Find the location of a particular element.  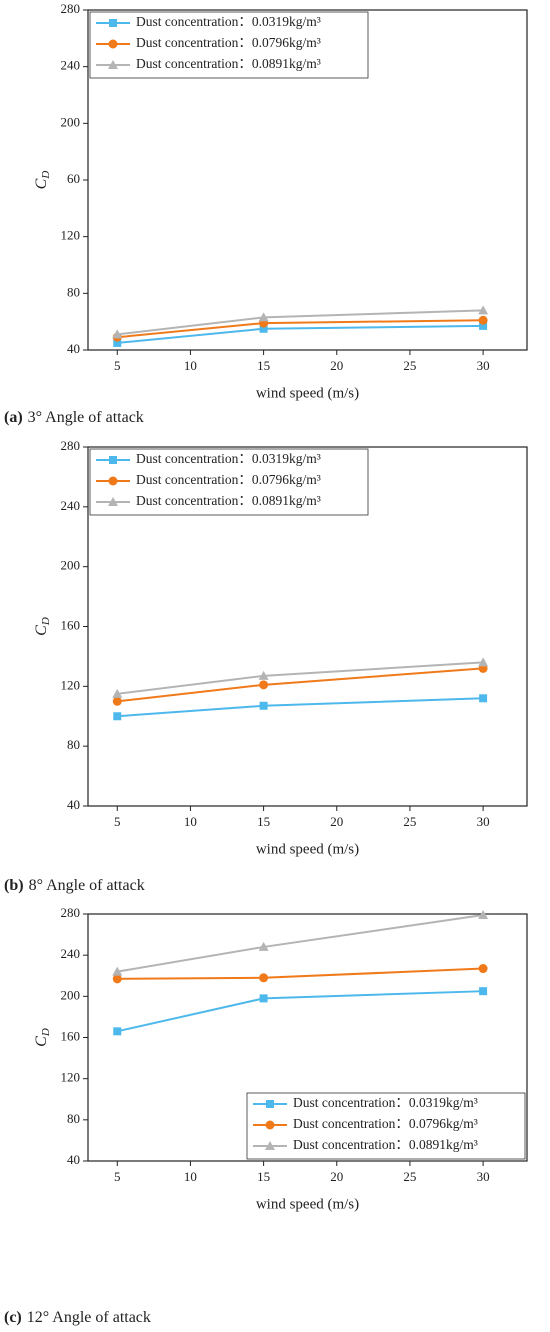

caption-label: (a) is located at coordinates (13, 417).